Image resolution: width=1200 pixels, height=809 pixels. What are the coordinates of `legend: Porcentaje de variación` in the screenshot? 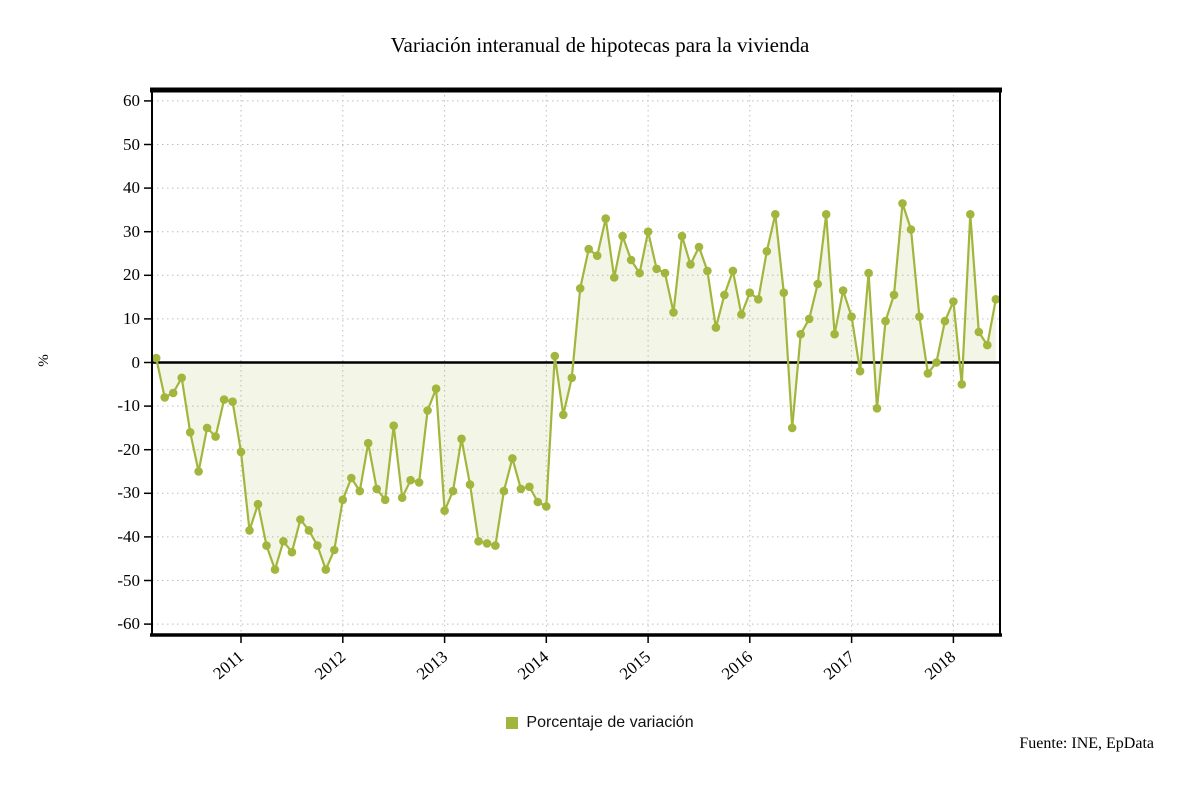 It's located at (600, 724).